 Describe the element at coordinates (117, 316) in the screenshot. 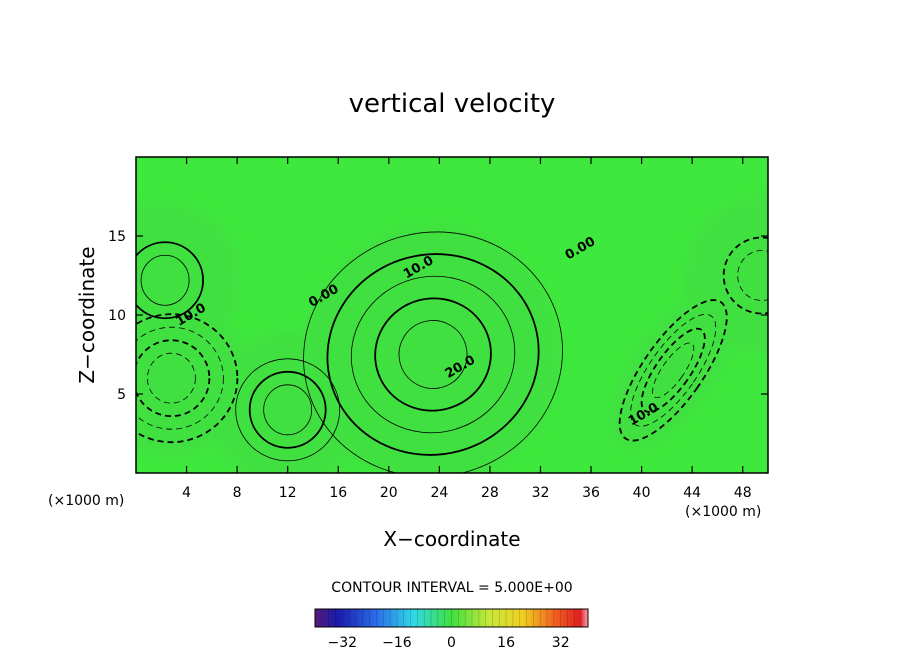

I see `y-tick-label: 10` at that location.